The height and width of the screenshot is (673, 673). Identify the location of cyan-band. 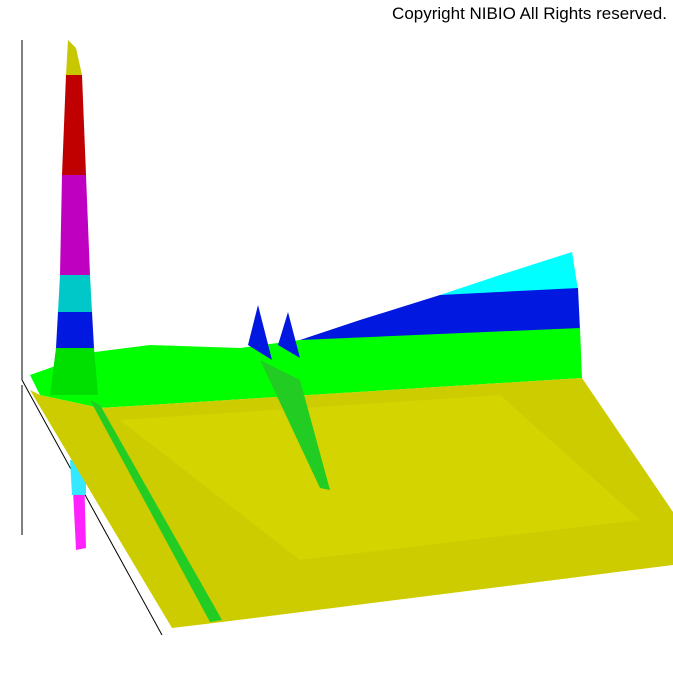
(509, 276).